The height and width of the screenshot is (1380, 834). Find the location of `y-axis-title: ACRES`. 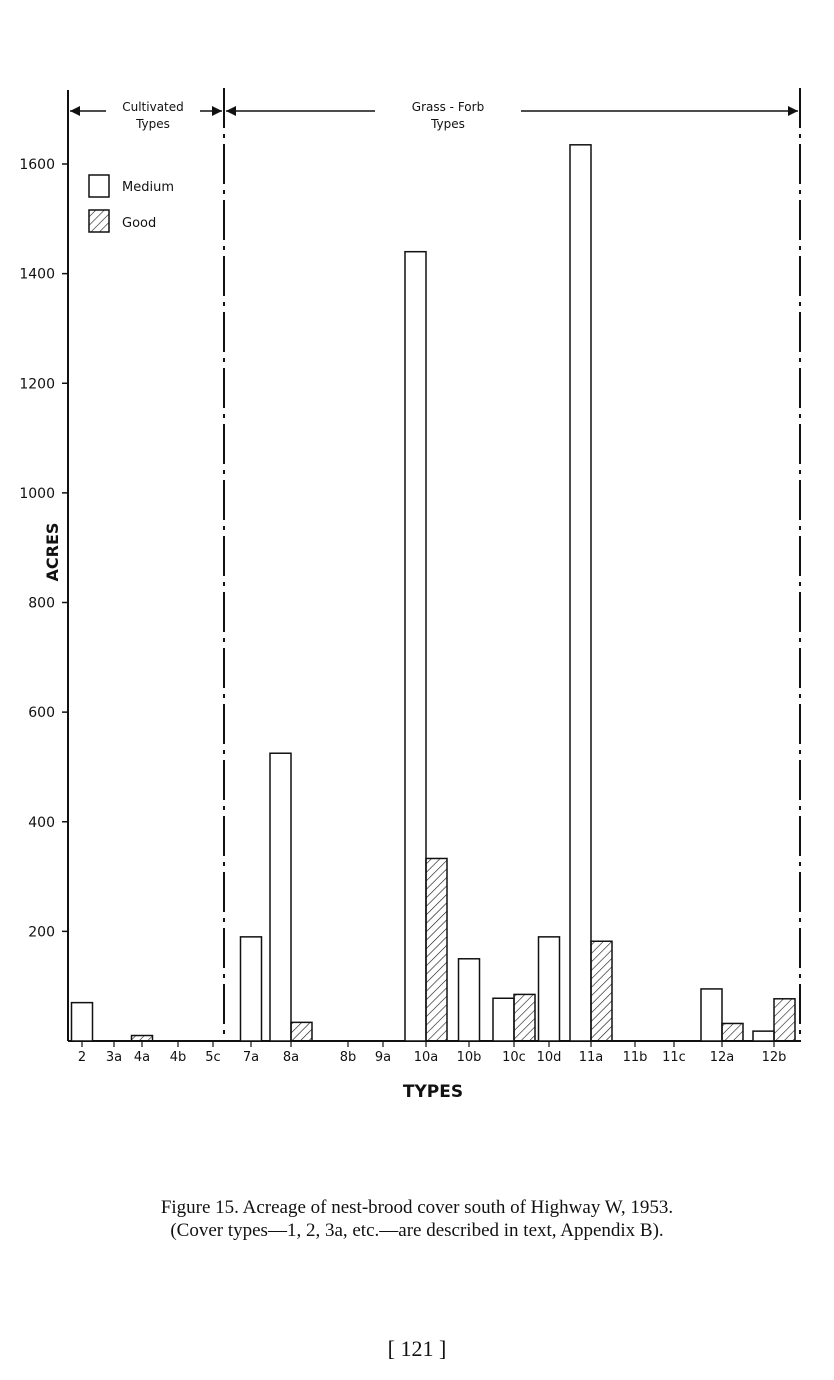

y-axis-title: ACRES is located at coordinates (52, 552).